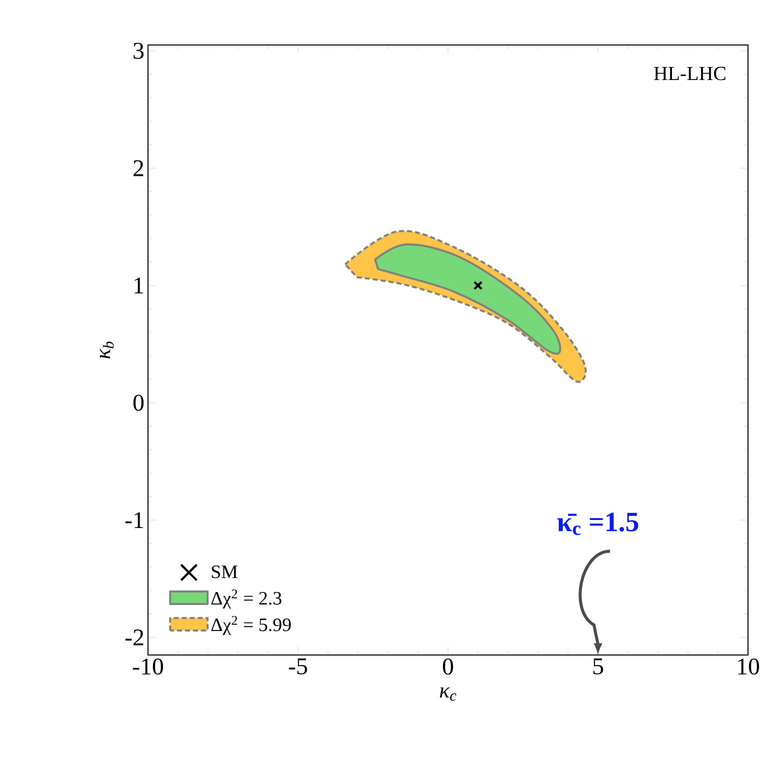  What do you see at coordinates (138, 402) in the screenshot?
I see `y-tick-label: 0` at bounding box center [138, 402].